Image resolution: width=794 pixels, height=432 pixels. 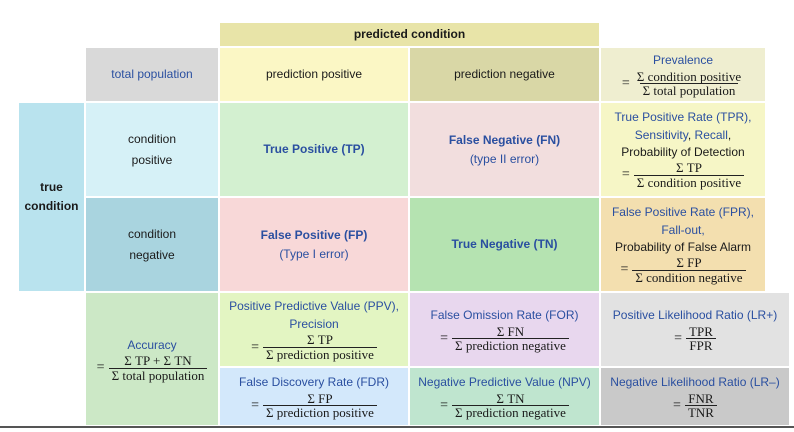 I want to click on prediction-negative-cell: prediction negative, so click(x=504, y=74).